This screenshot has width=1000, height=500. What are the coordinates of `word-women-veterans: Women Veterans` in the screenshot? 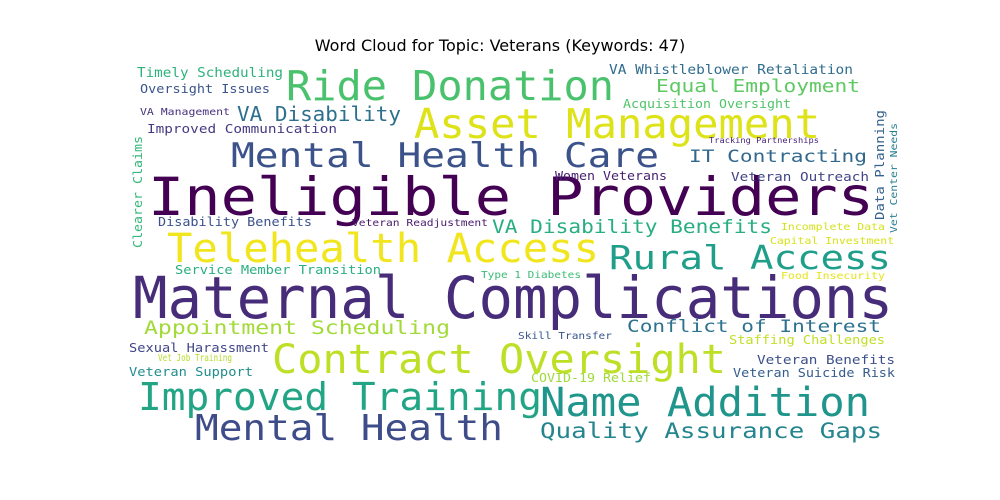 It's located at (611, 176).